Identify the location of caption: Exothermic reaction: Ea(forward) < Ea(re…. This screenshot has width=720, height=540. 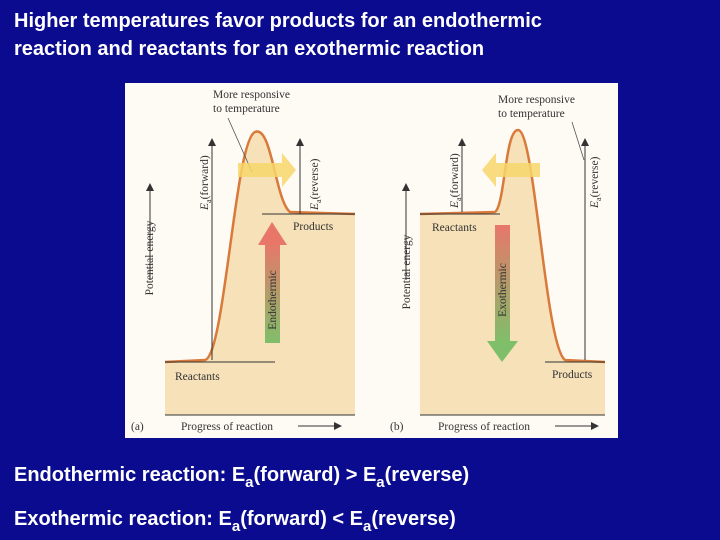
(235, 521).